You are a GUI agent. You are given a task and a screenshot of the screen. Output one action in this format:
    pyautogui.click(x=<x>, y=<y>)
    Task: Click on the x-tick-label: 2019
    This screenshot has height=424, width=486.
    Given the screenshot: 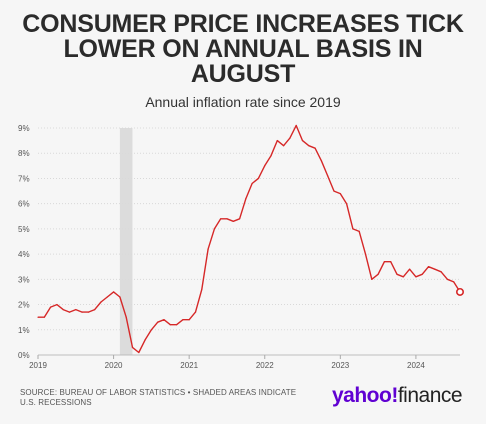 What is the action you would take?
    pyautogui.click(x=38, y=365)
    